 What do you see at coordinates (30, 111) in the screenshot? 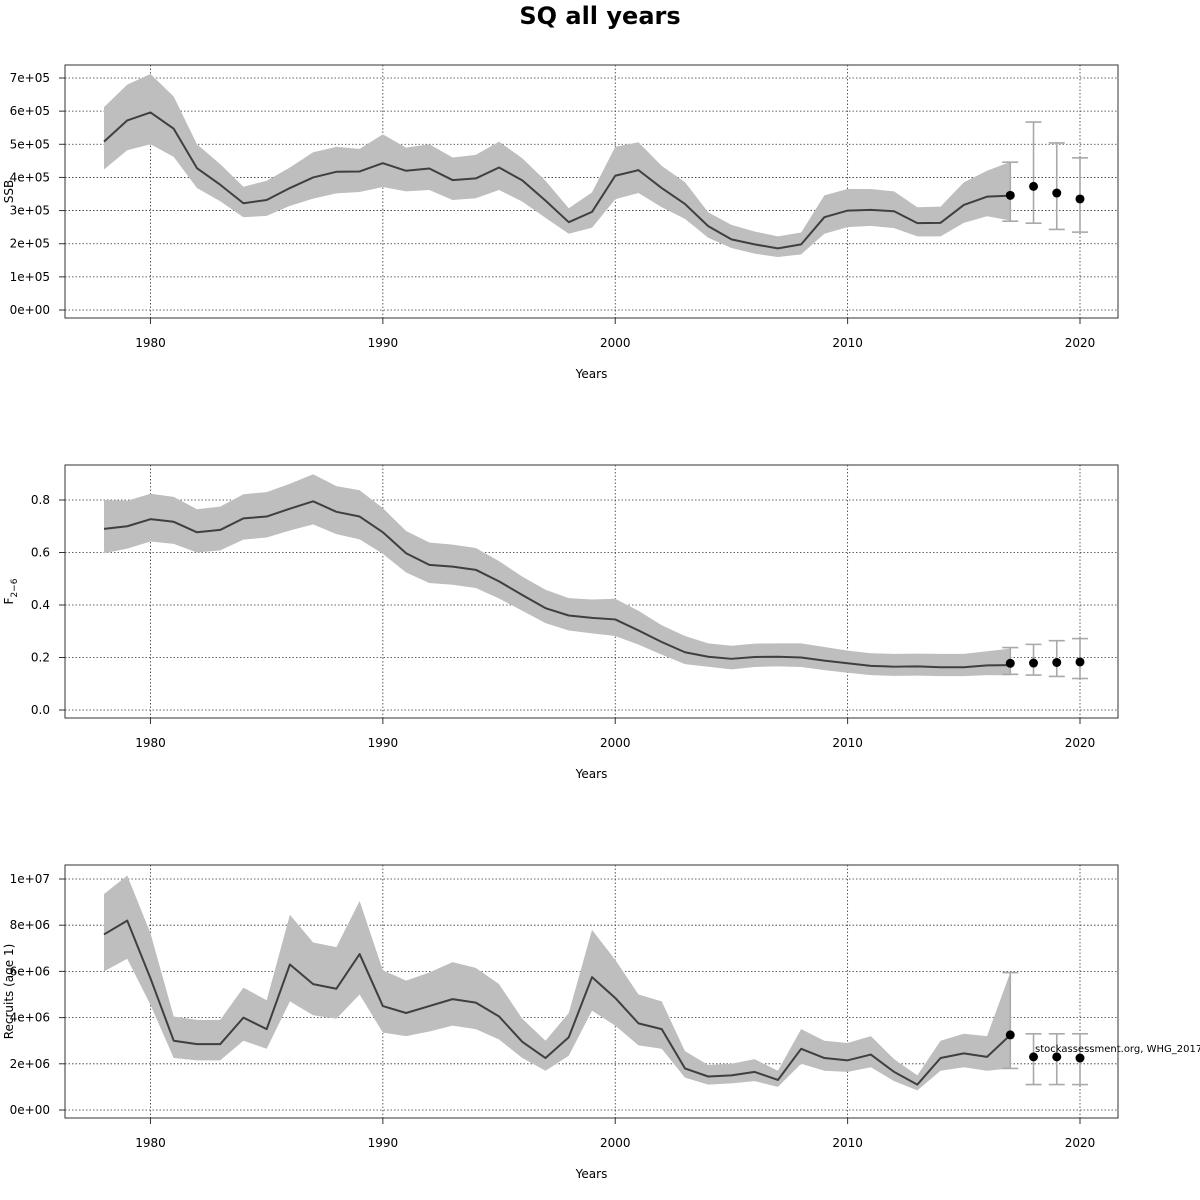
I see `y-tick-label: 6e+05` at bounding box center [30, 111].